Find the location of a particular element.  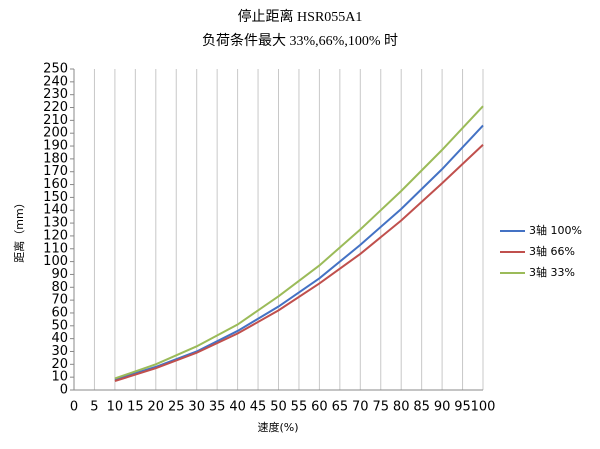

y-tick-label: 150 is located at coordinates (55, 197).